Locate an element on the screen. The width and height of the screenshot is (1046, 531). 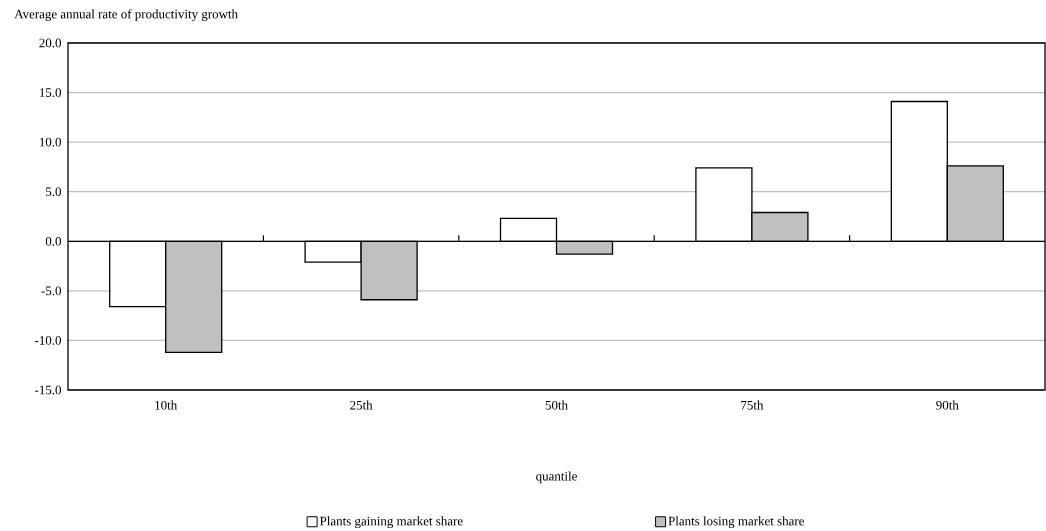
y-tick-label: -5.0 is located at coordinates (51, 291).